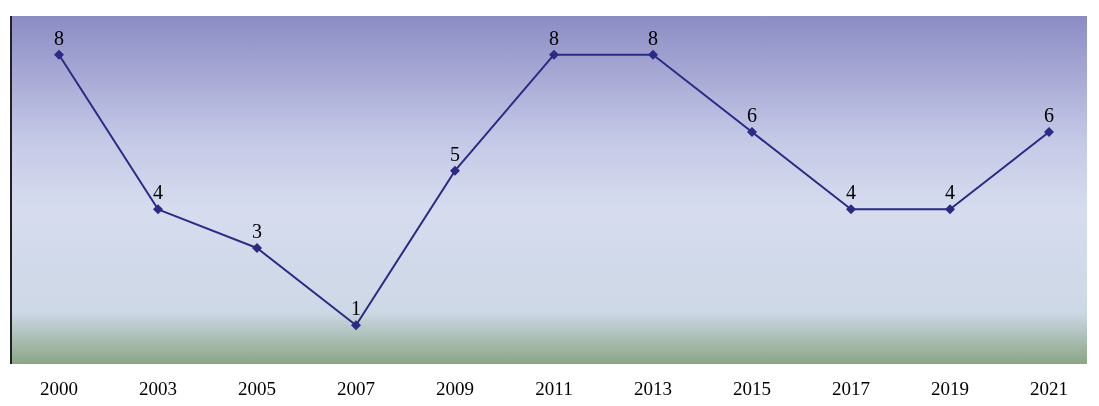  I want to click on x-tick-label: 2021, so click(1049, 389).